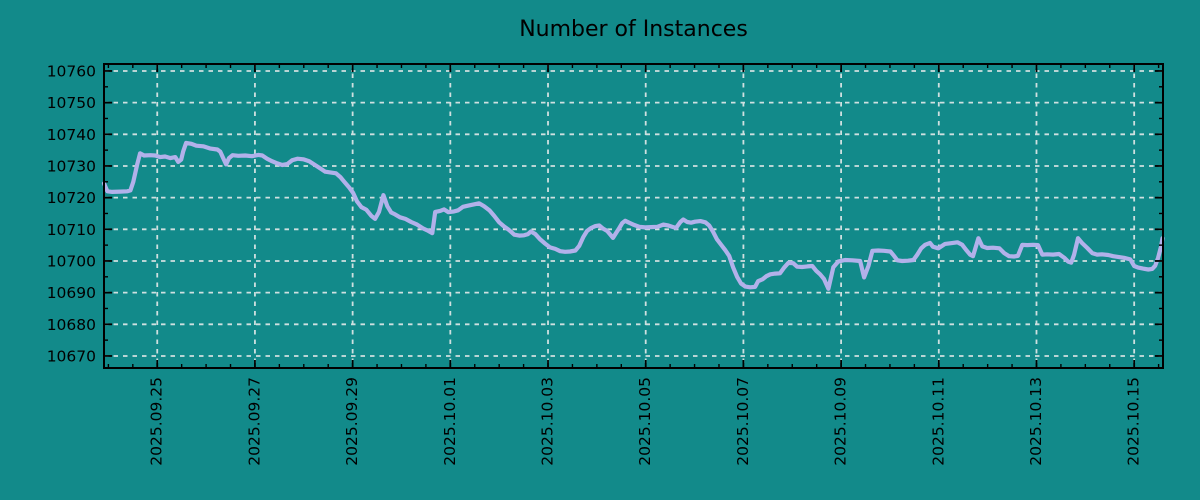  What do you see at coordinates (71, 293) in the screenshot?
I see `y-tick-label: 10690` at bounding box center [71, 293].